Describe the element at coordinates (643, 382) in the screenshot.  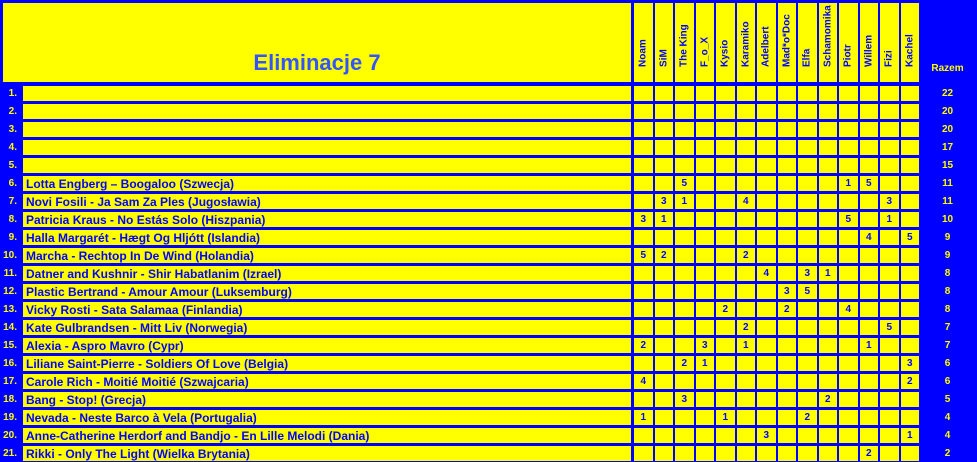
I see `score-cell: 4` at that location.